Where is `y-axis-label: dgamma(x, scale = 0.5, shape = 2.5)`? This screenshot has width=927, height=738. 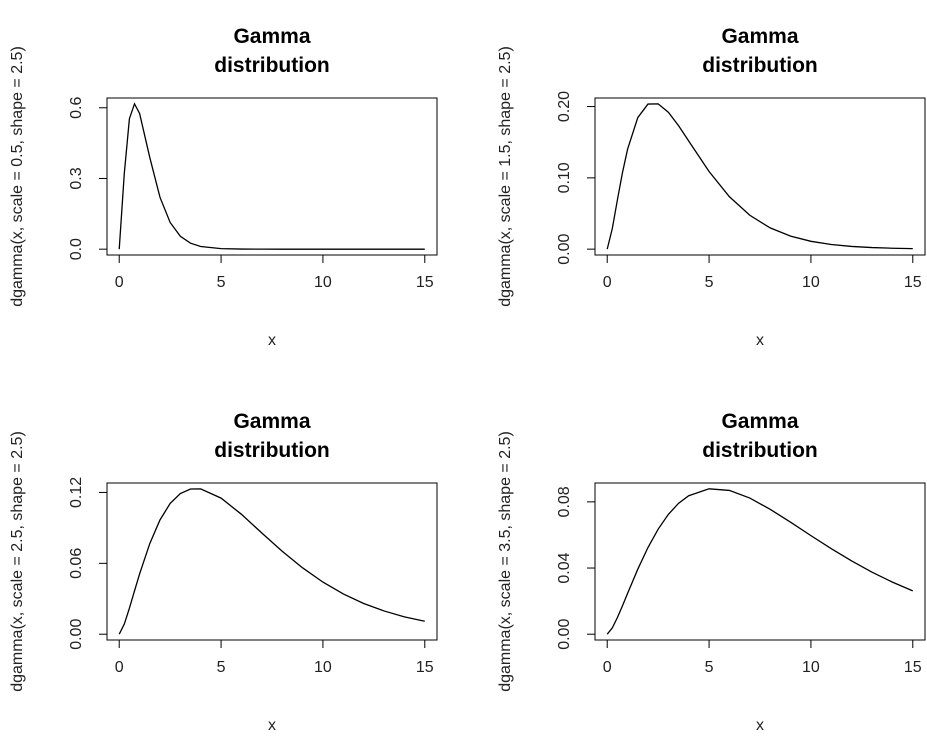
y-axis-label: dgamma(x, scale = 0.5, shape = 2.5) is located at coordinates (17, 176).